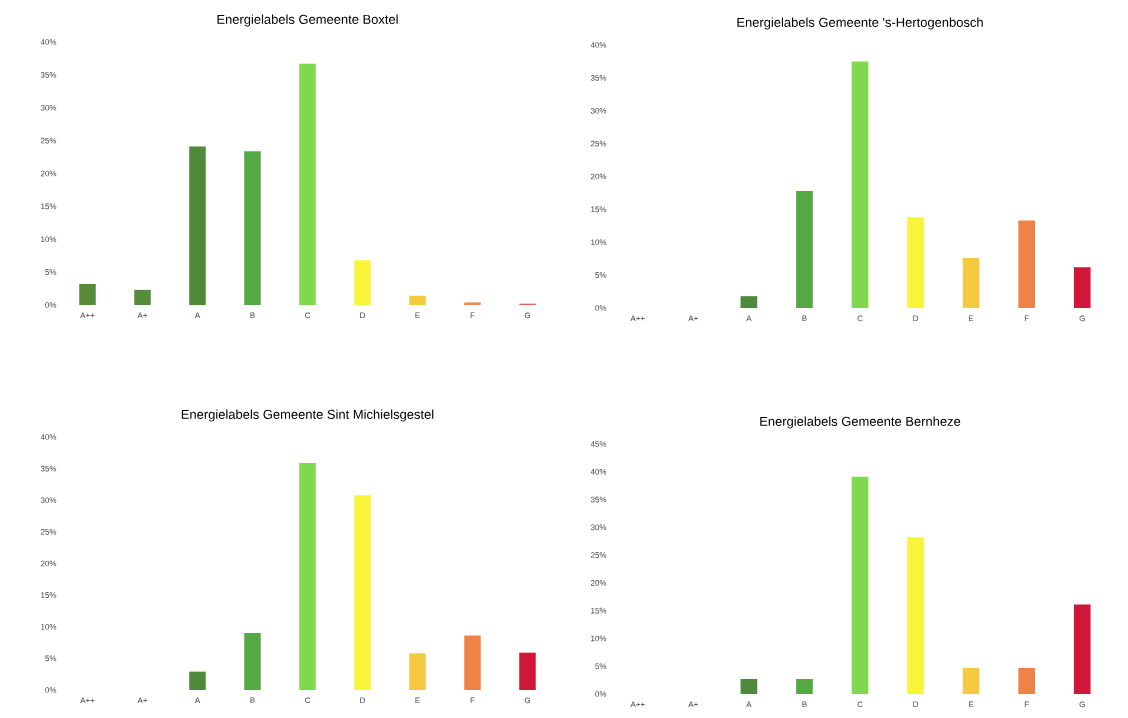  I want to click on chart-title: Energielabels Gemeente Sint Michielsgestel, so click(307, 415).